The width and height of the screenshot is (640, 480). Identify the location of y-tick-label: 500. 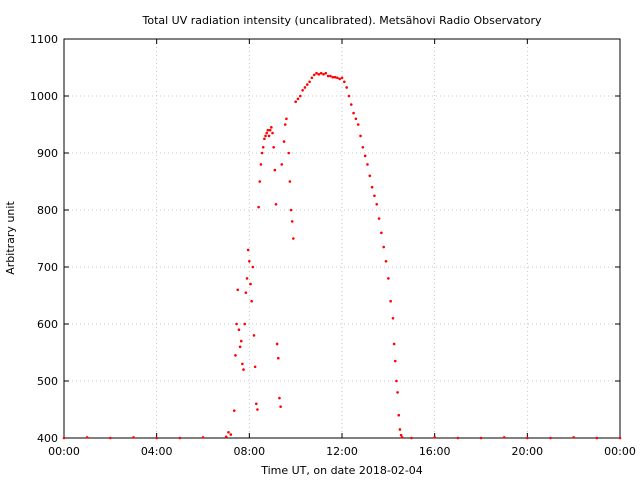
(47, 381).